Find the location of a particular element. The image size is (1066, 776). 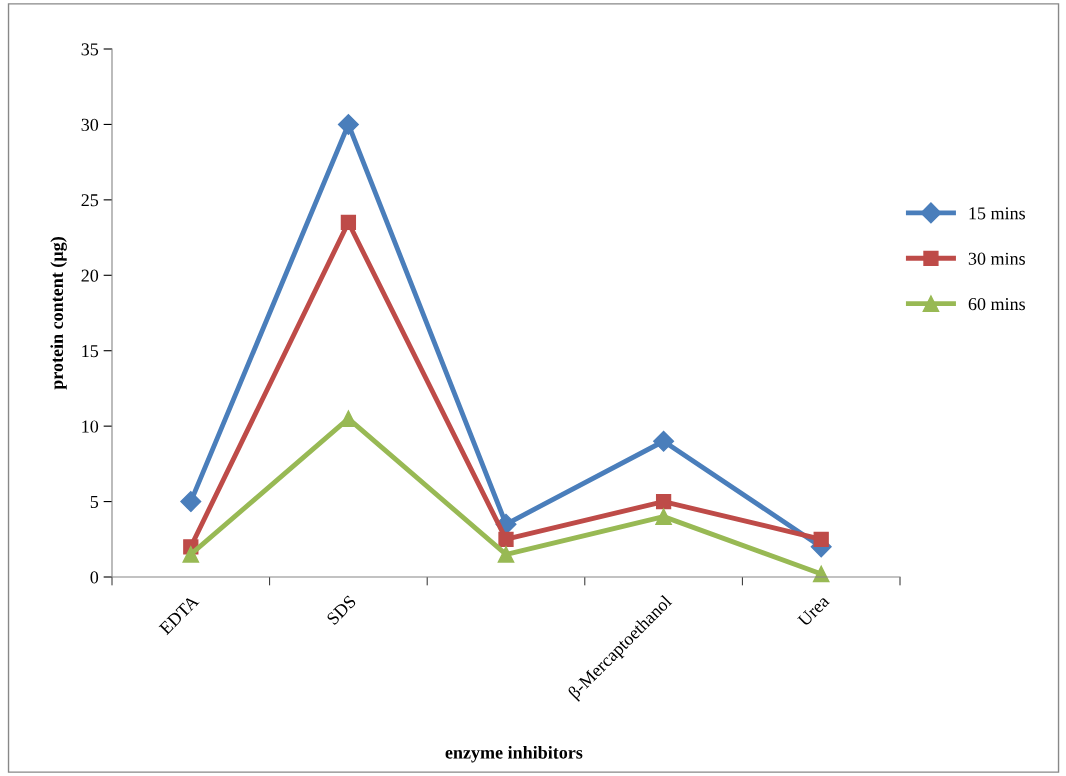

y-tick-label: 5 is located at coordinates (94, 502).